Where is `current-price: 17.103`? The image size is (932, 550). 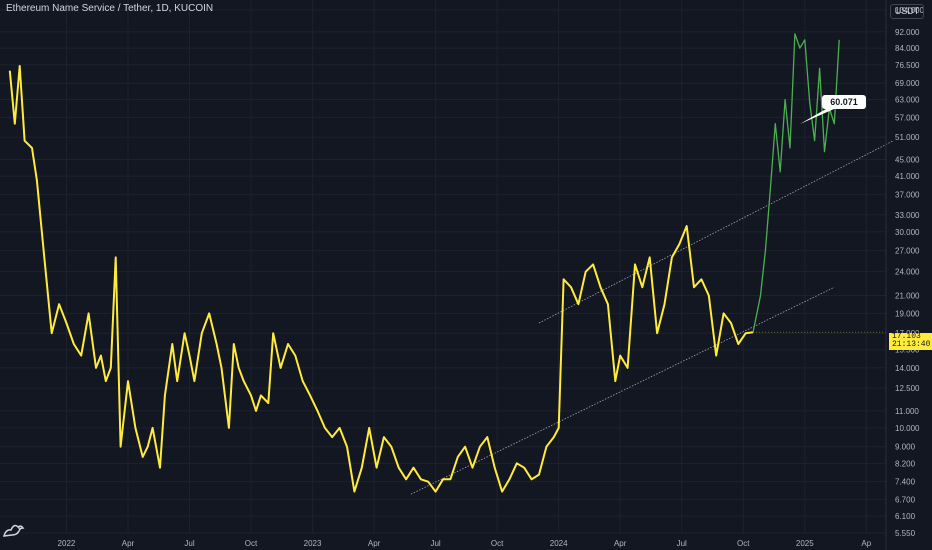 current-price: 17.103 is located at coordinates (906, 336).